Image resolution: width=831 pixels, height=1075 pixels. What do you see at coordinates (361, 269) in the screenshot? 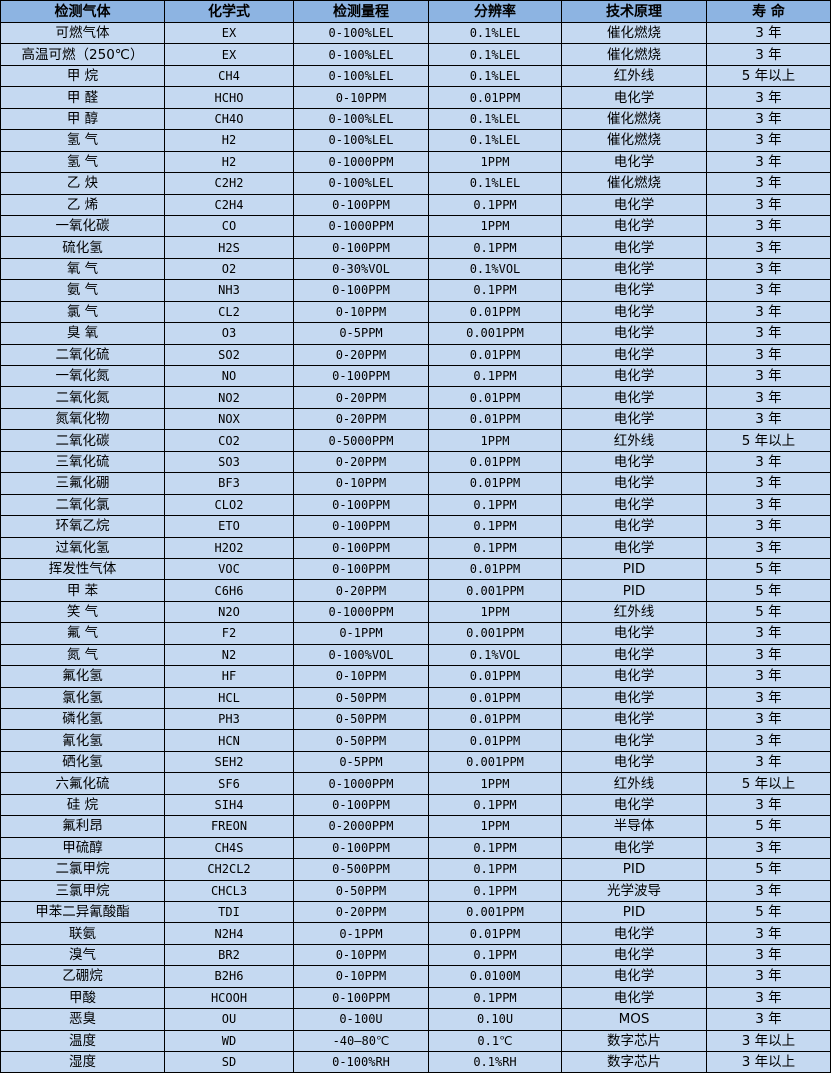
I see `range-cell: 0-30%VOL` at bounding box center [361, 269].